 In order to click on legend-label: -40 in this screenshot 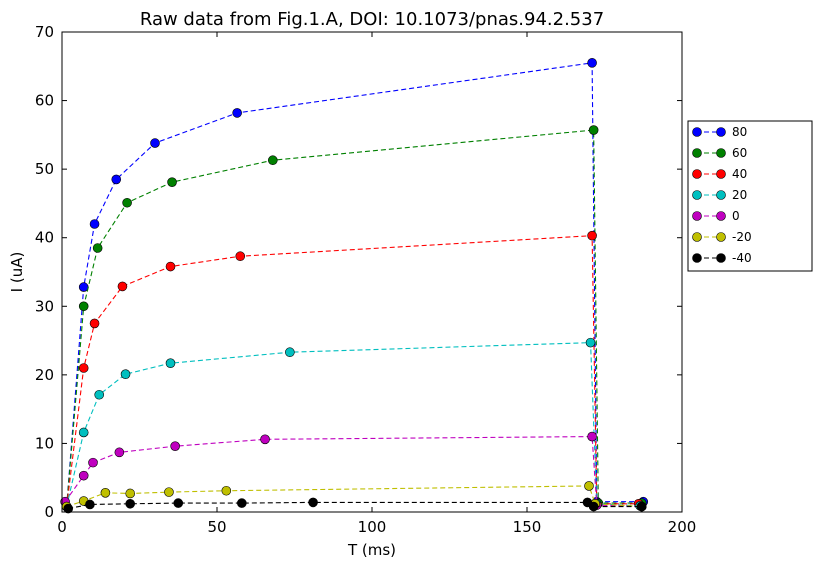, I will do `click(742, 258)`.